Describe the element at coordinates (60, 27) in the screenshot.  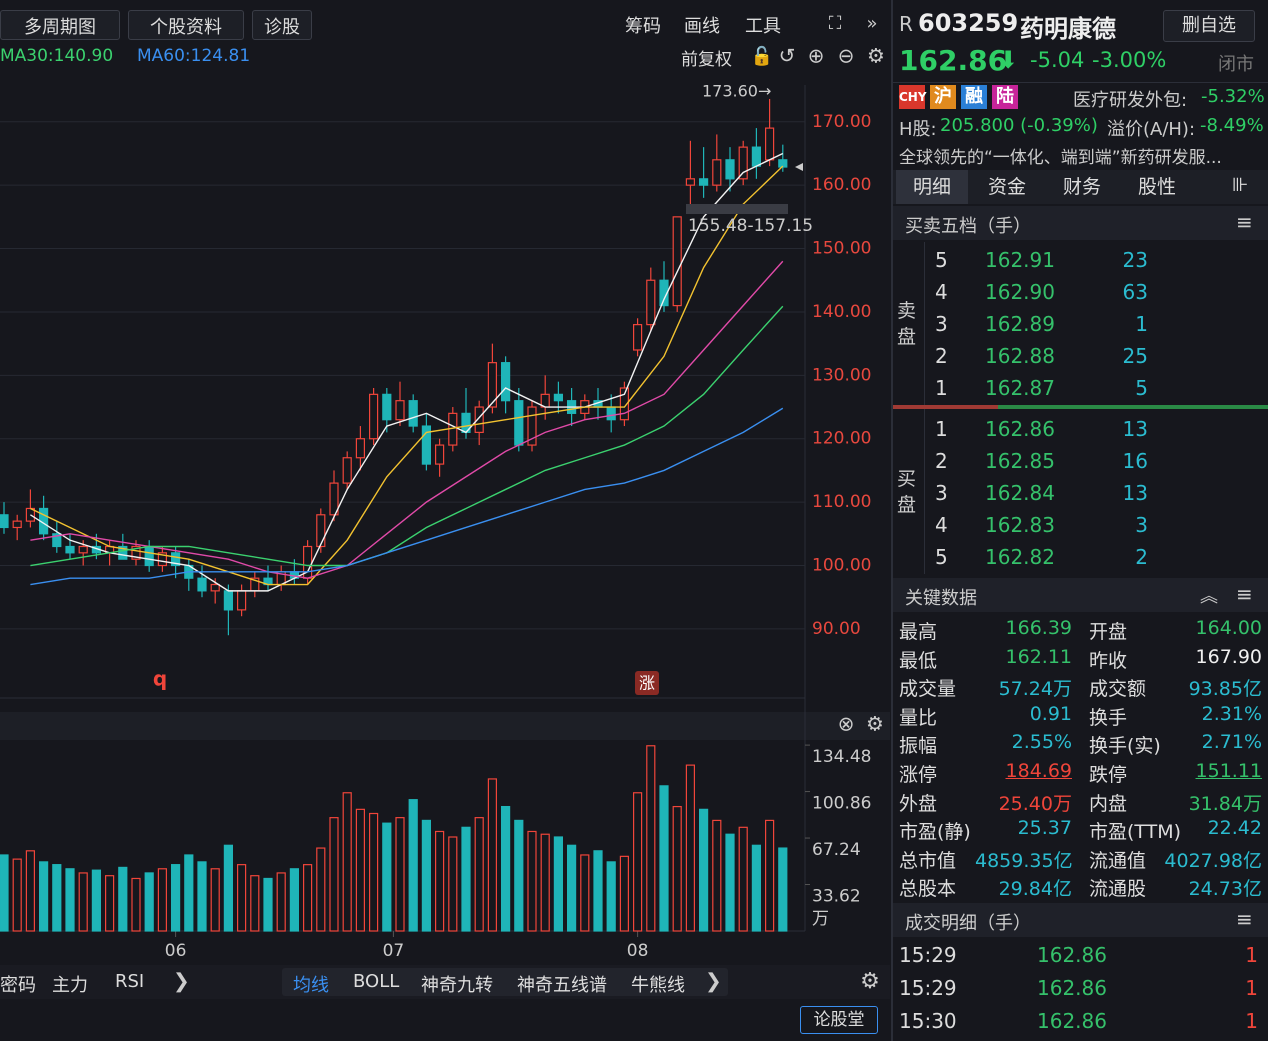
I see `toolbar-label: 多周期图` at that location.